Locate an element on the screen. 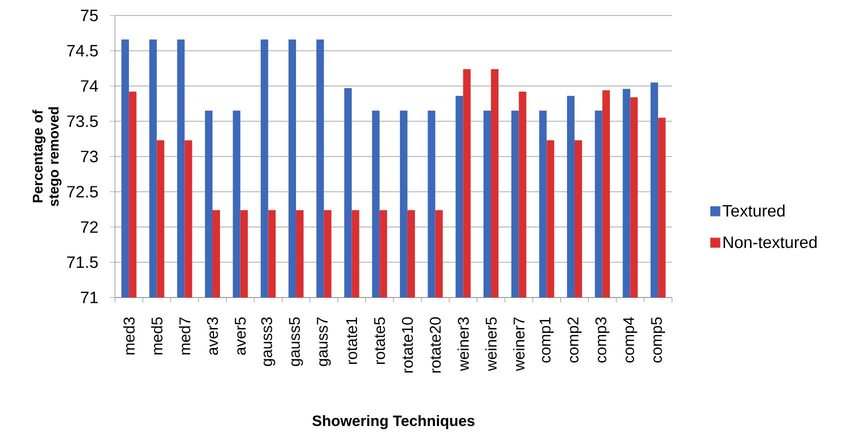 The height and width of the screenshot is (438, 845). x-tick-label: gauss7 is located at coordinates (323, 341).